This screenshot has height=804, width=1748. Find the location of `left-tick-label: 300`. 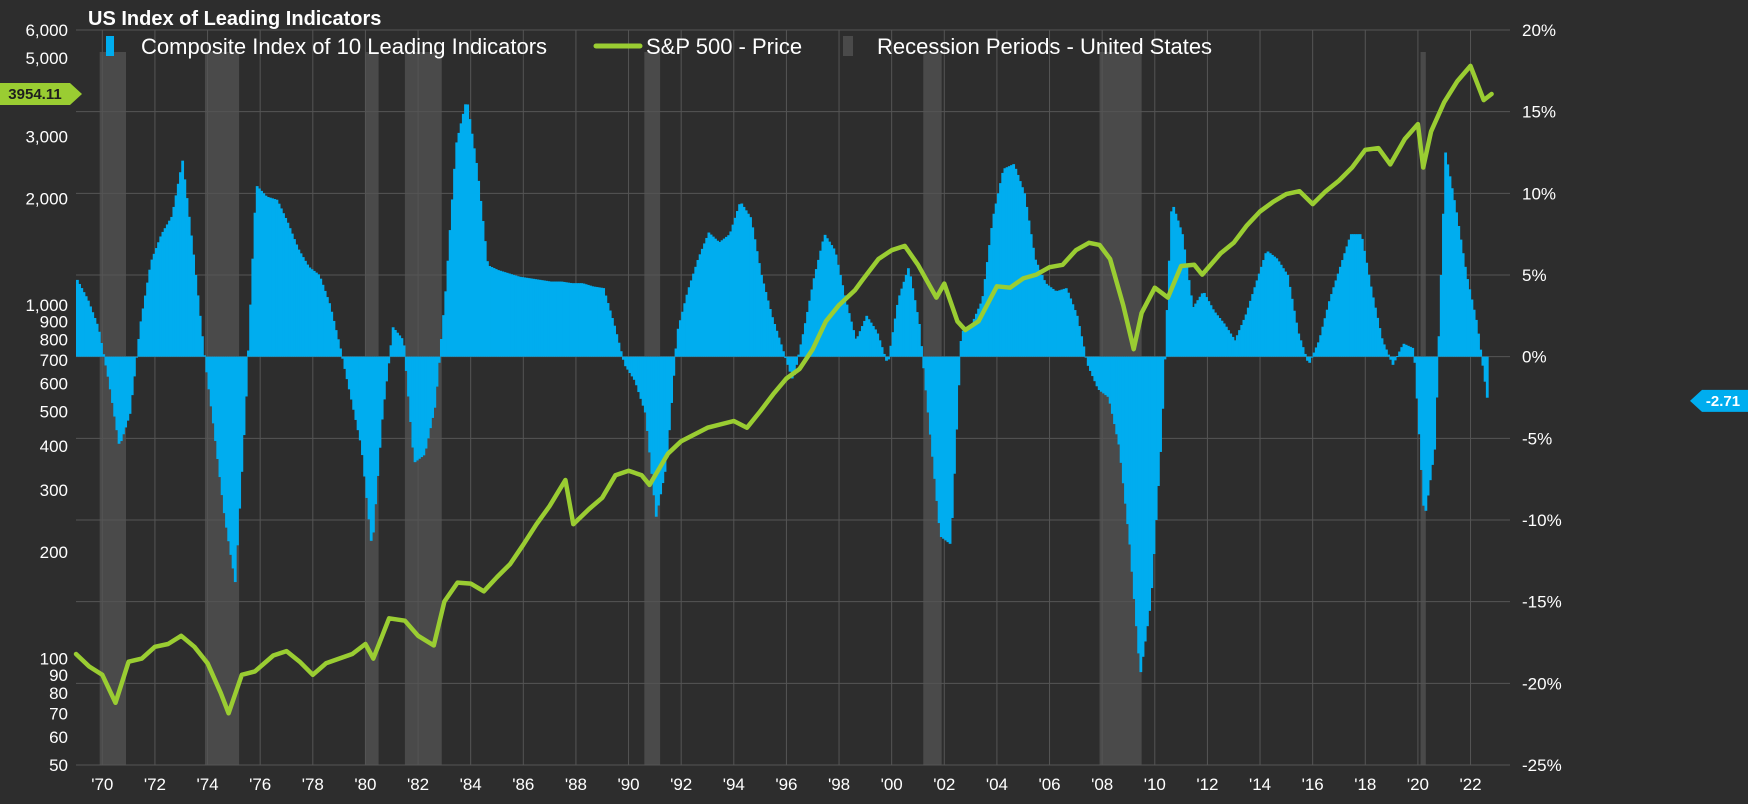

left-tick-label: 300 is located at coordinates (54, 490).